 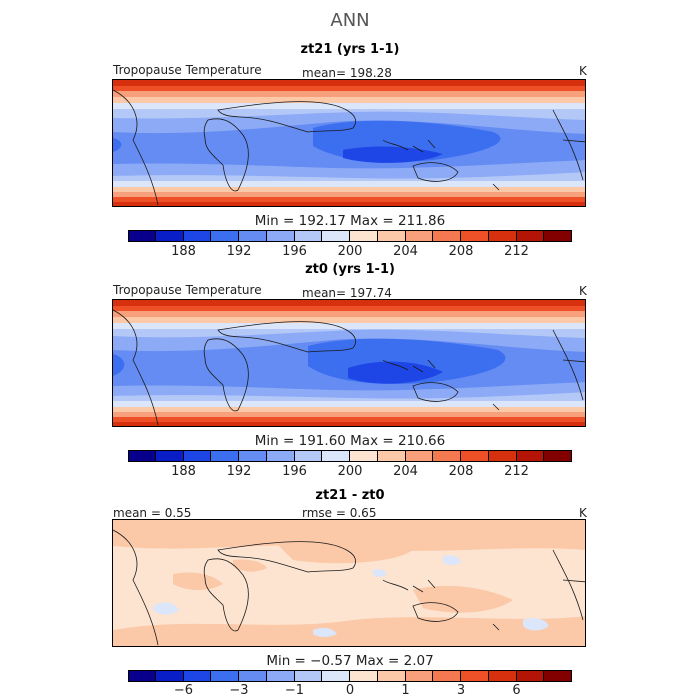 What do you see at coordinates (461, 251) in the screenshot?
I see `panel1-tick: 208` at bounding box center [461, 251].